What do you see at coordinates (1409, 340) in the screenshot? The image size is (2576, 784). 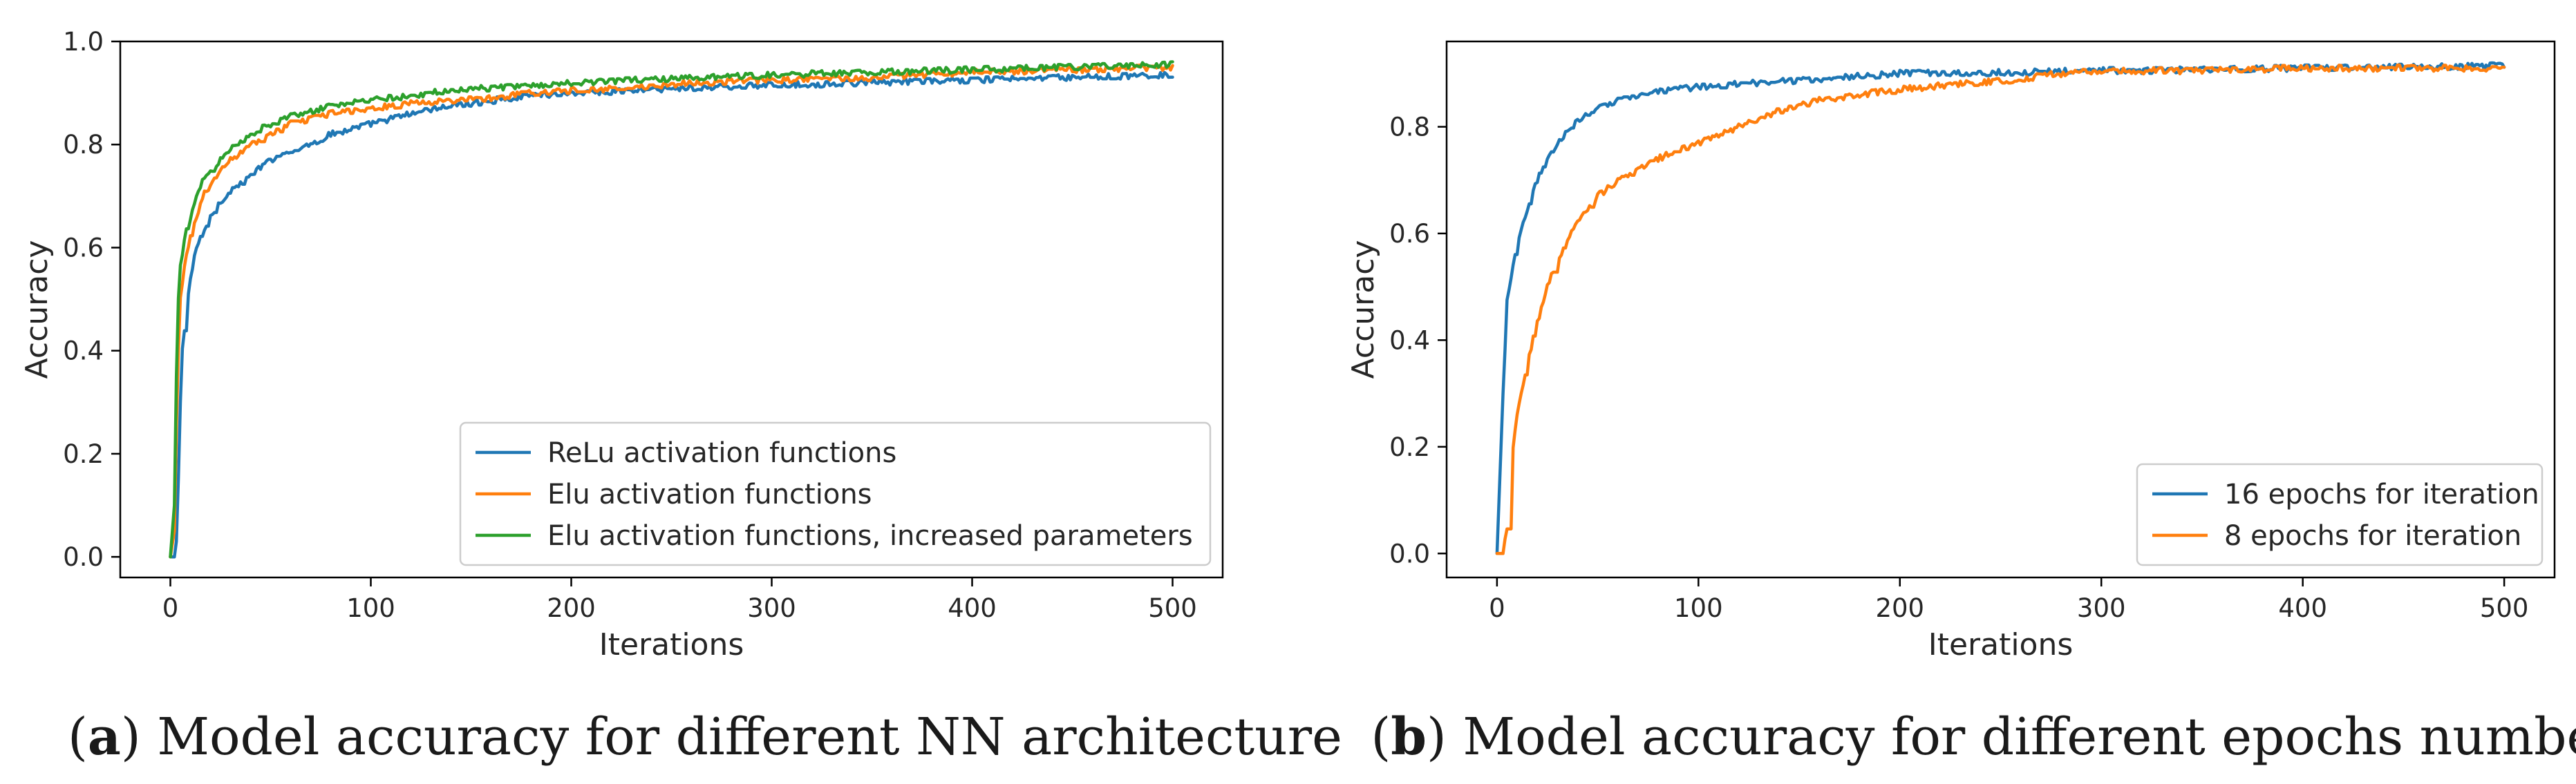 I see `panel-b-y-tick-label: 0.4` at bounding box center [1409, 340].